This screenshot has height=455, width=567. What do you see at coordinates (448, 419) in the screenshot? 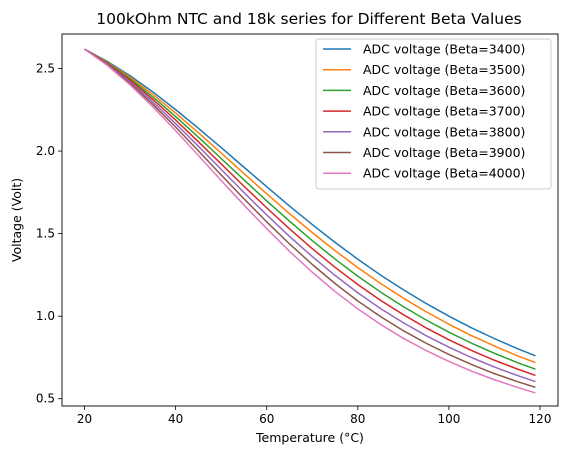
I see `x-tick-label: 100` at bounding box center [448, 419].